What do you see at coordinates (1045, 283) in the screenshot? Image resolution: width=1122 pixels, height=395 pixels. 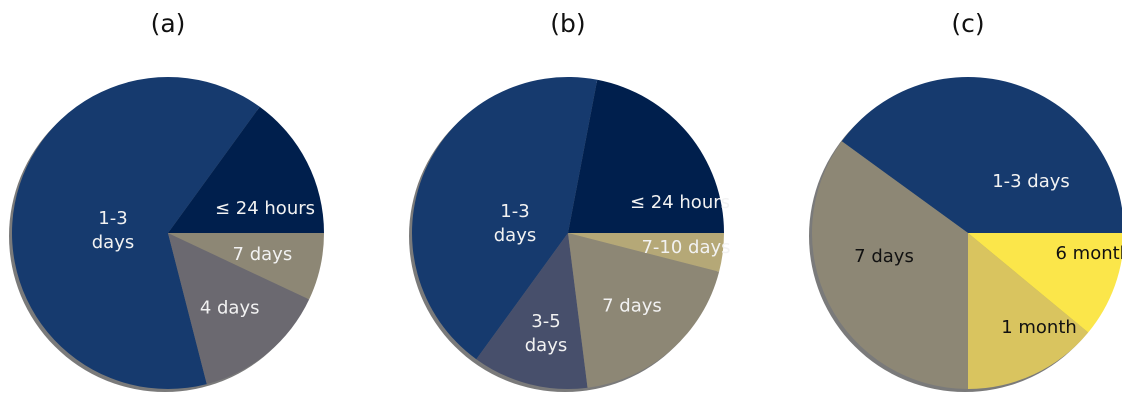 I see `pie-slice-6-months` at bounding box center [1045, 283].